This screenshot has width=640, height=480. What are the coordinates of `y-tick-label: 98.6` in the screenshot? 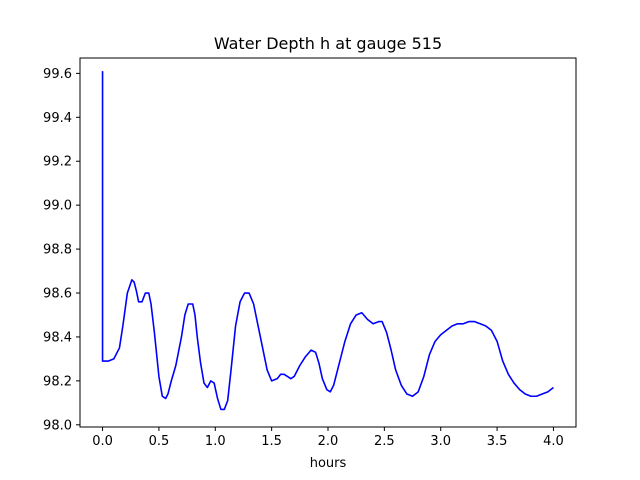 It's located at (57, 294).